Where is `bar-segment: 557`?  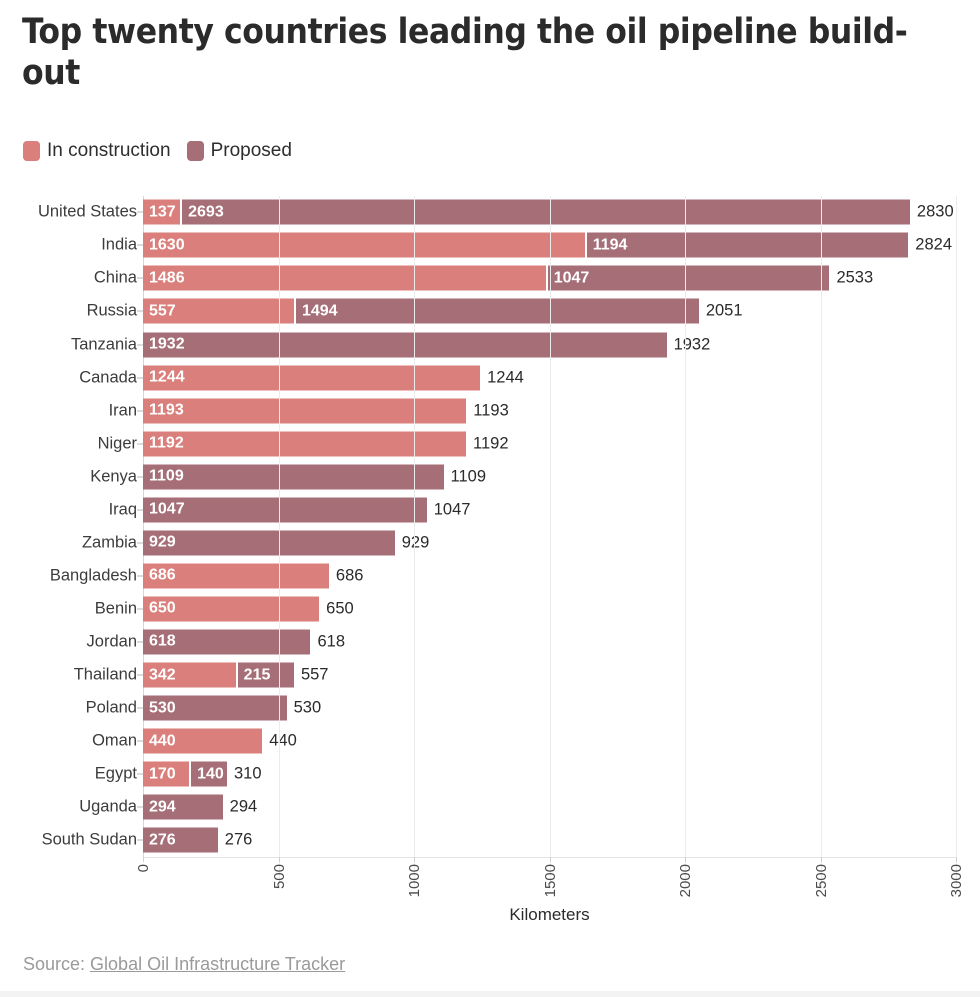 bar-segment: 557 is located at coordinates (218, 311).